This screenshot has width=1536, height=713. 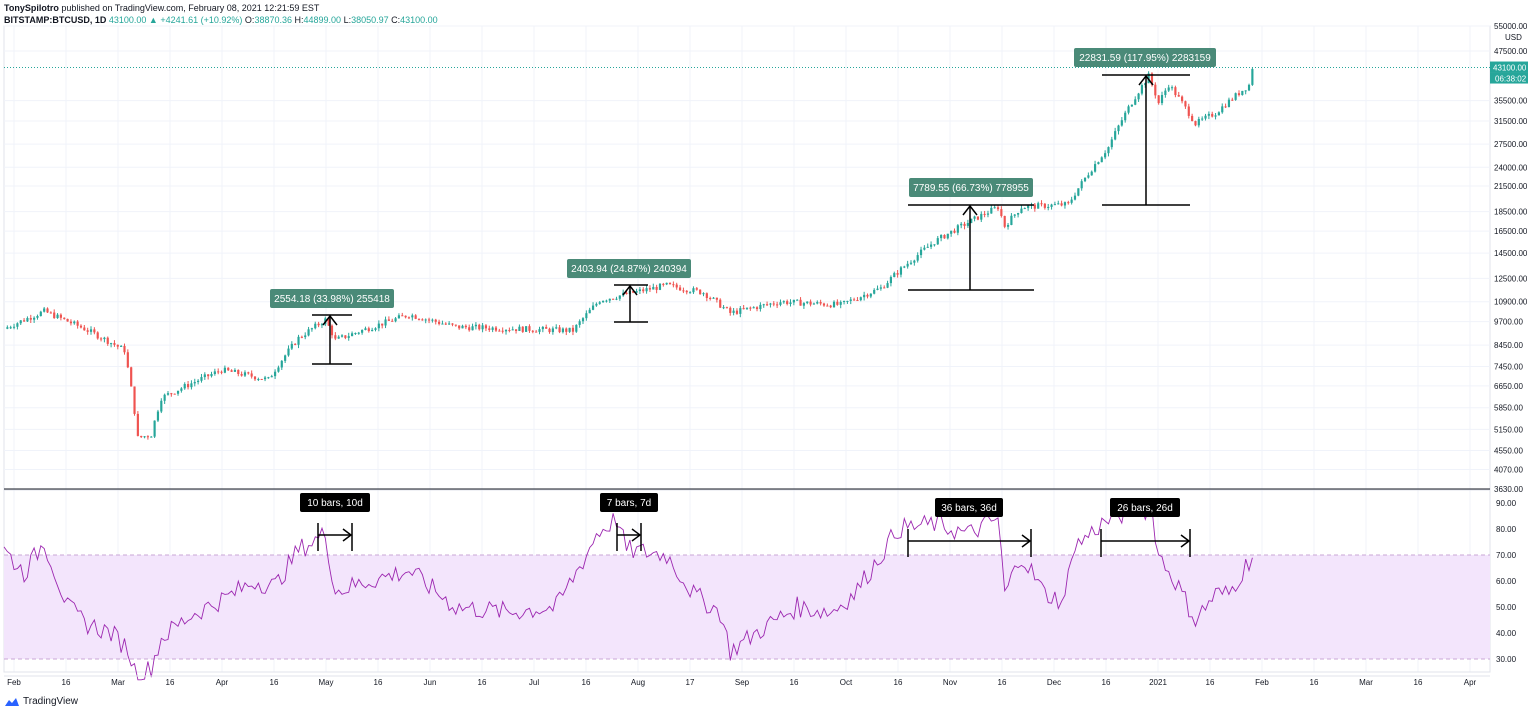 What do you see at coordinates (1508, 345) in the screenshot?
I see `price-tick-label: 8450.00` at bounding box center [1508, 345].